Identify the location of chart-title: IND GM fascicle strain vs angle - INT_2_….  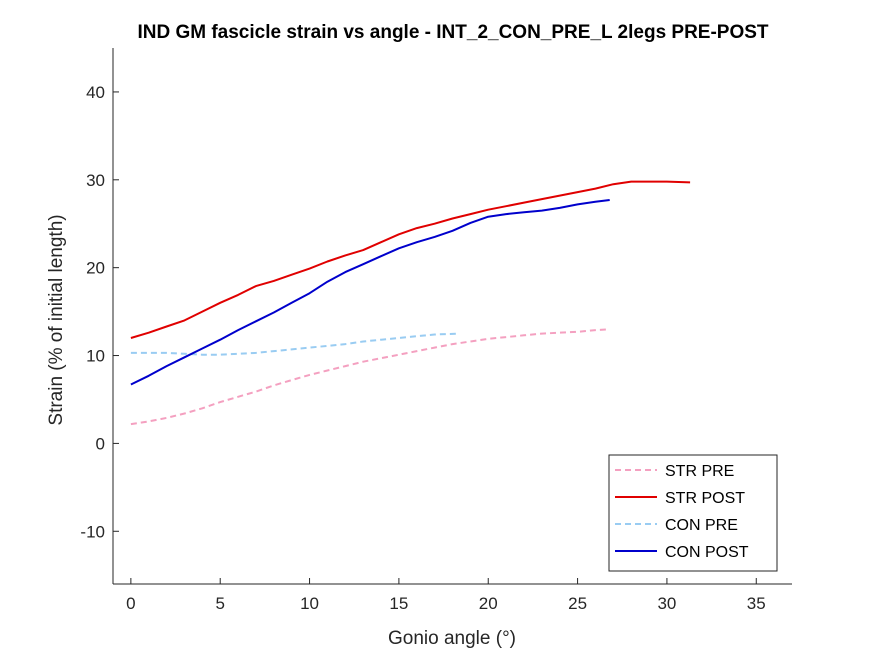
(452, 32).